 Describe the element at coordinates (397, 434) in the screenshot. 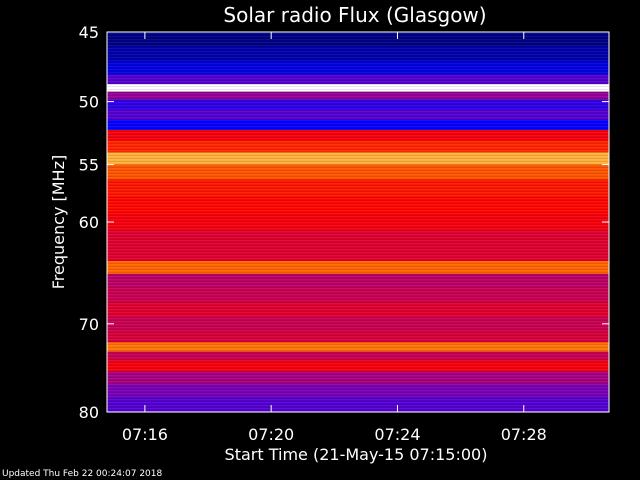

I see `x-tick-label: 07:24` at that location.